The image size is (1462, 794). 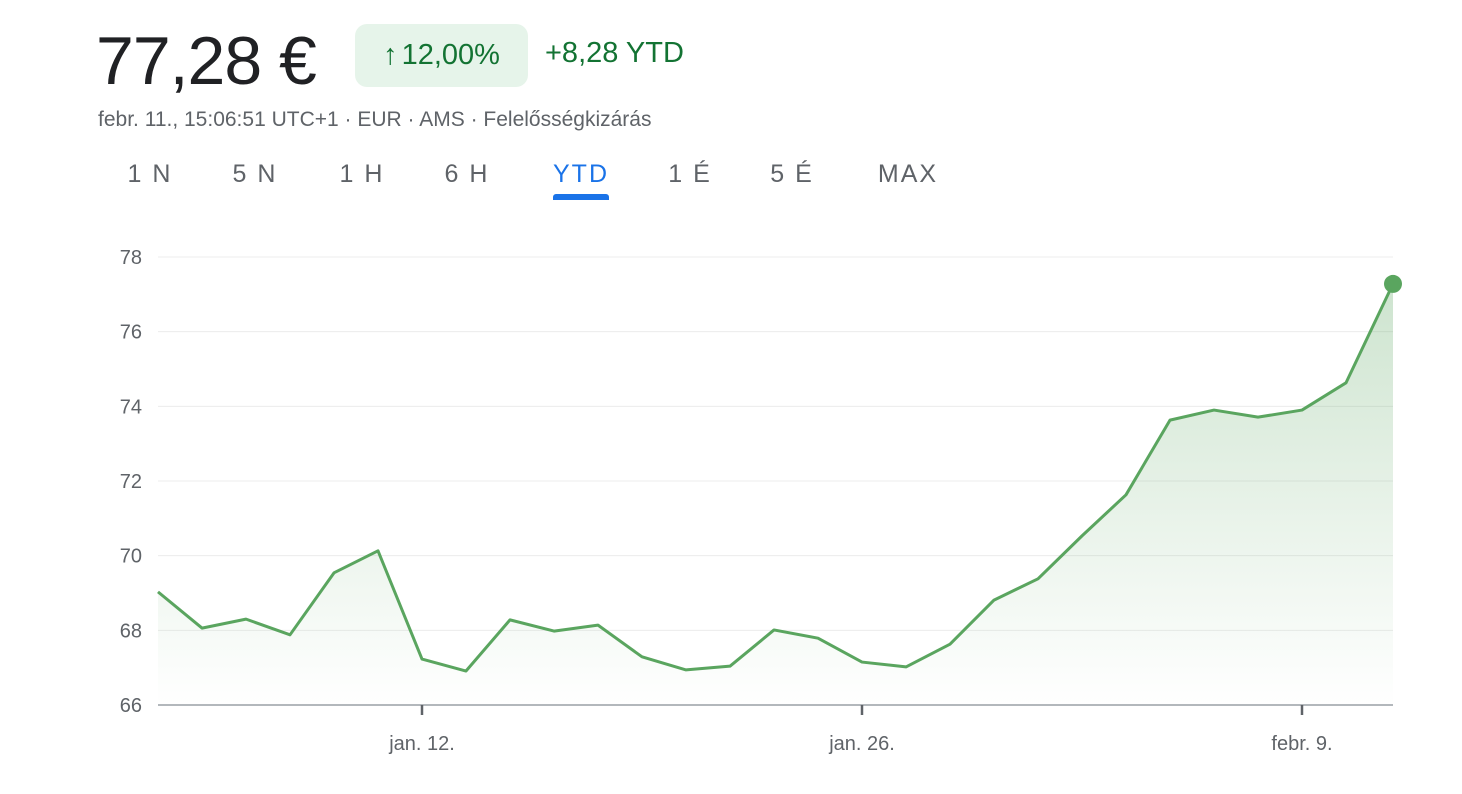 I want to click on tab-ytd: YTD, so click(x=581, y=180).